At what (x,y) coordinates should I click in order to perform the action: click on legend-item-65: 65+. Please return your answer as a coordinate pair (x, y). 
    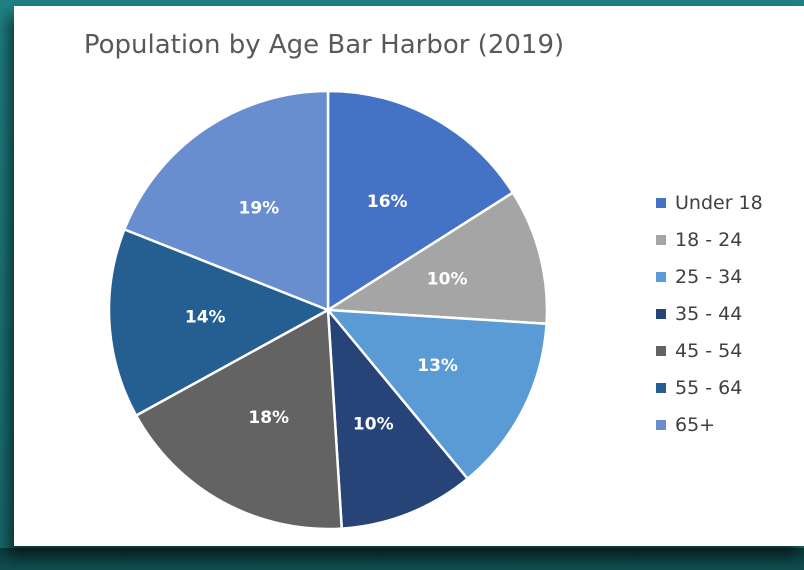
    Looking at the image, I should click on (709, 424).